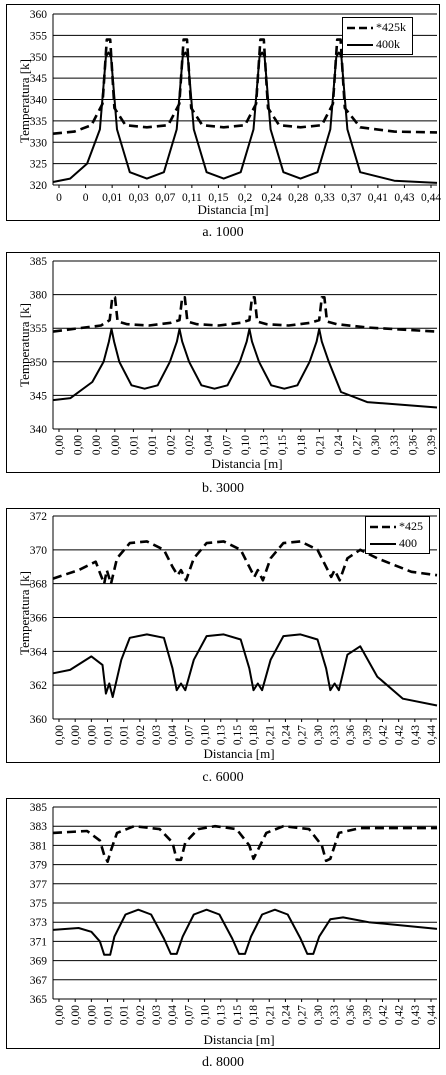  I want to click on legend-item-a-1: 400k, so click(376, 44).